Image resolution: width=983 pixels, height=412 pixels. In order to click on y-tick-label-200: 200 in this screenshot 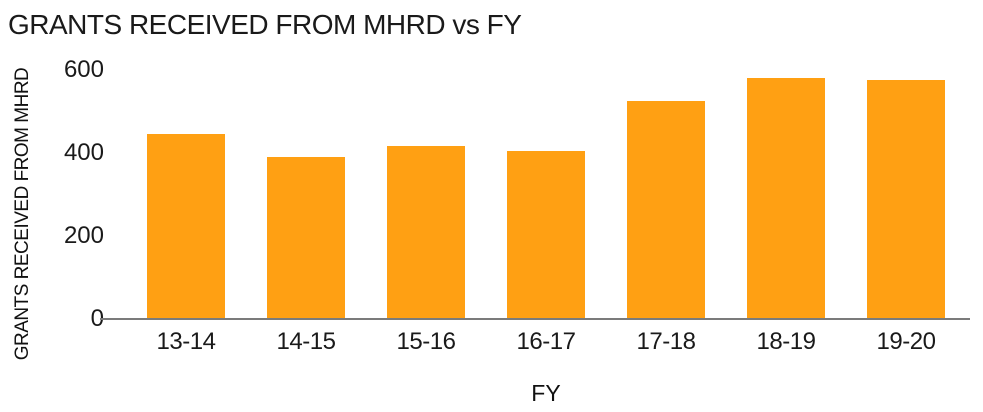, I will do `click(83, 235)`.